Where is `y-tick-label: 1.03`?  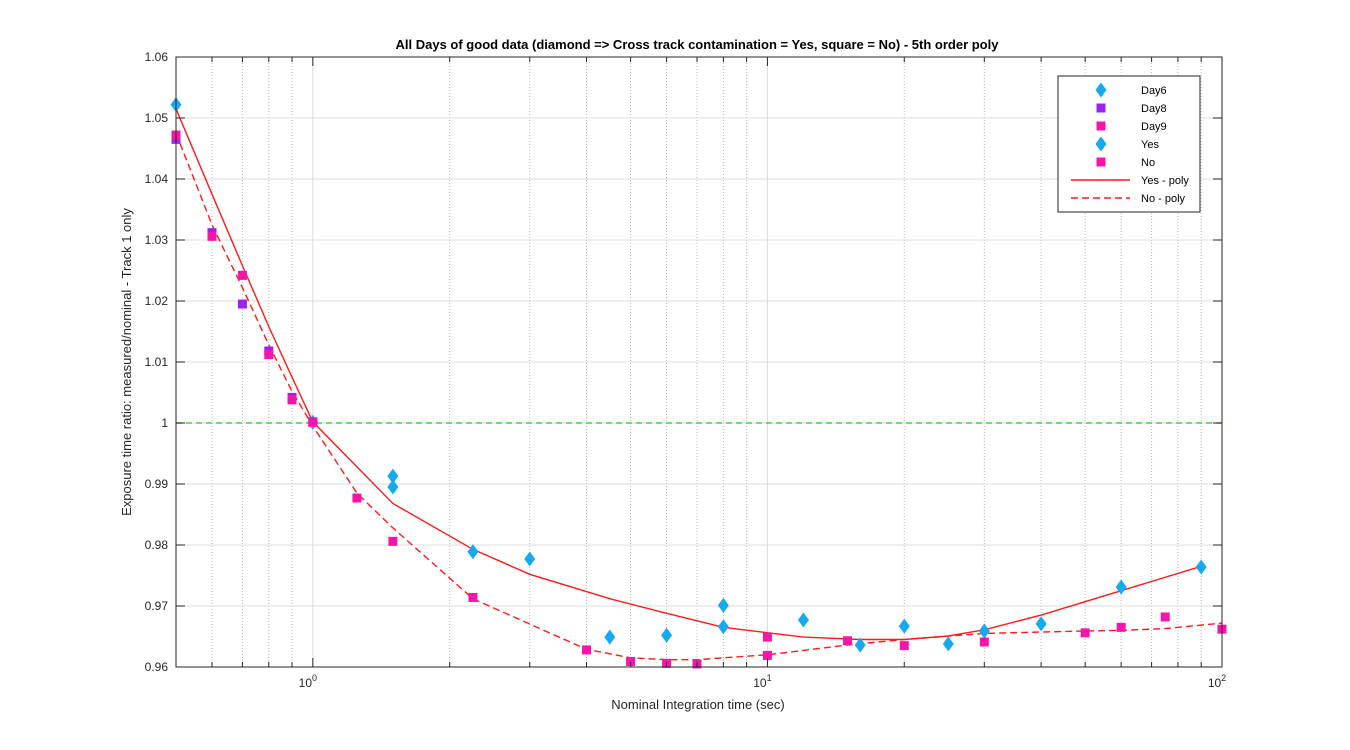
y-tick-label: 1.03 is located at coordinates (157, 240).